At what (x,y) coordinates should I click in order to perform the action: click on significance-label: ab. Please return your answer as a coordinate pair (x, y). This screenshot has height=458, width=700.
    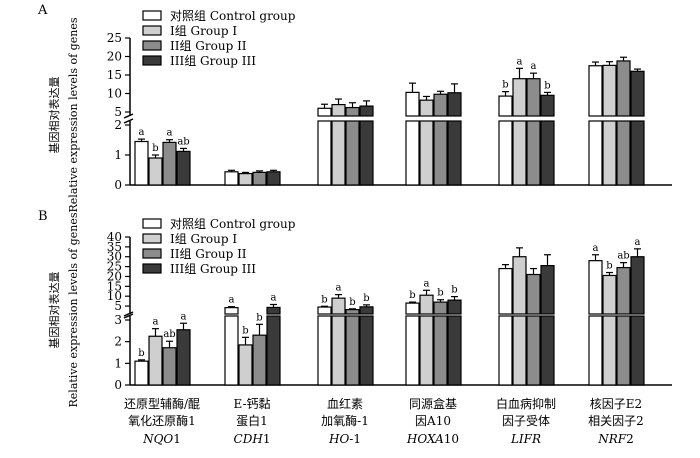
    Looking at the image, I should click on (183, 141).